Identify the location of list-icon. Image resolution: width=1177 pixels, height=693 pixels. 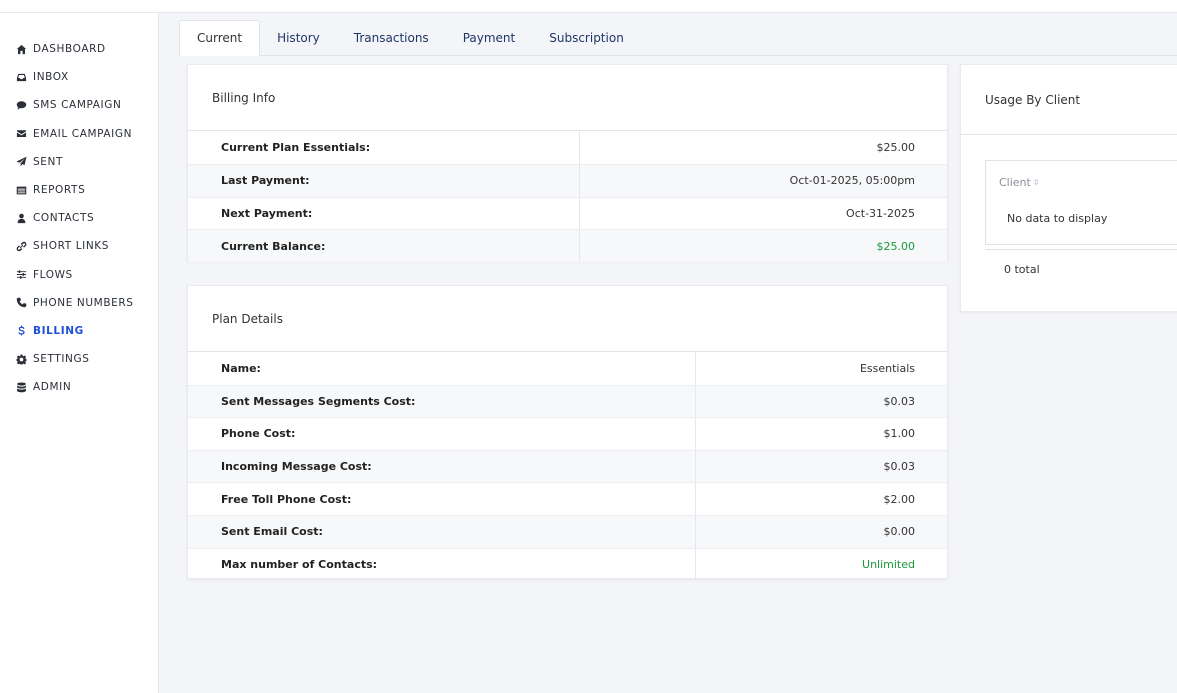
(21, 190).